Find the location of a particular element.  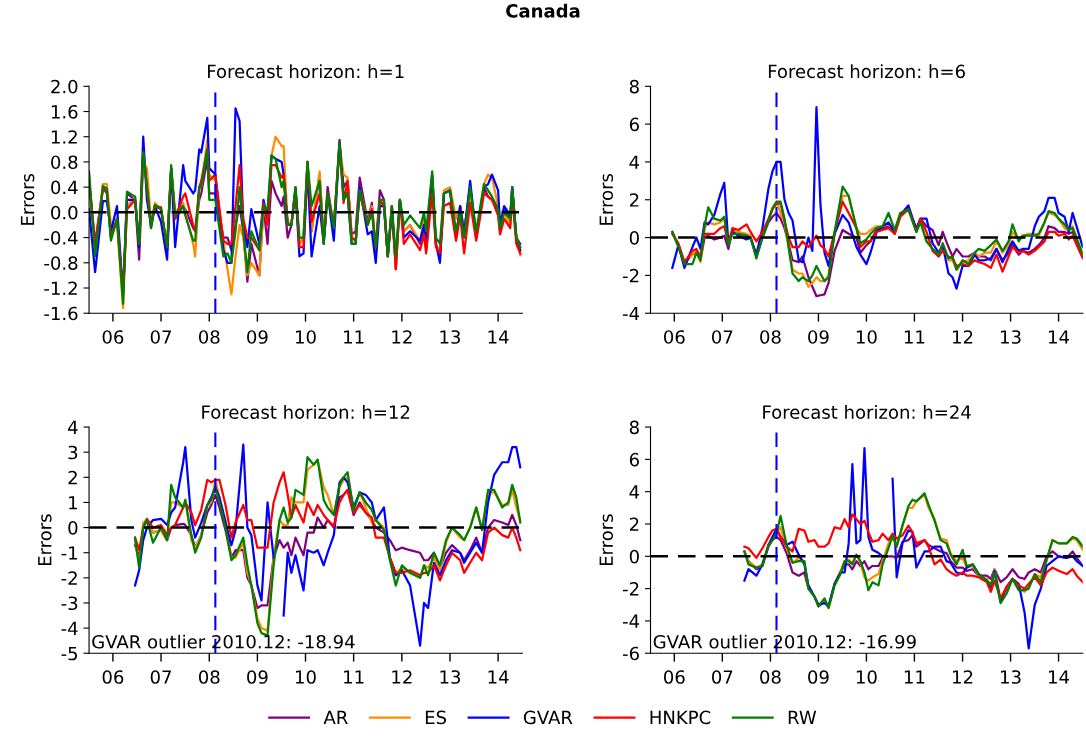

chart-title: Canada is located at coordinates (543, 10).